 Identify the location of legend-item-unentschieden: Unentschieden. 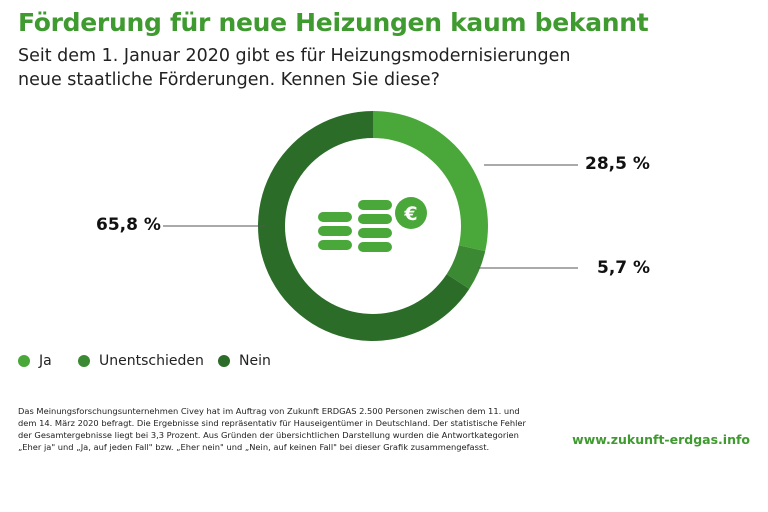
(141, 361).